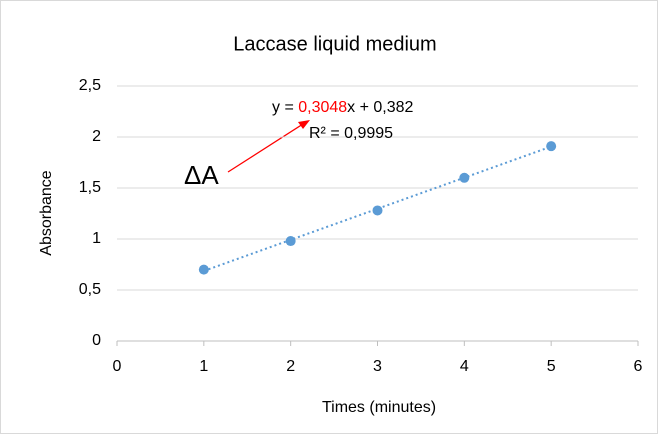 This screenshot has height=434, width=658. What do you see at coordinates (377, 366) in the screenshot?
I see `x-tick-label: 3` at bounding box center [377, 366].